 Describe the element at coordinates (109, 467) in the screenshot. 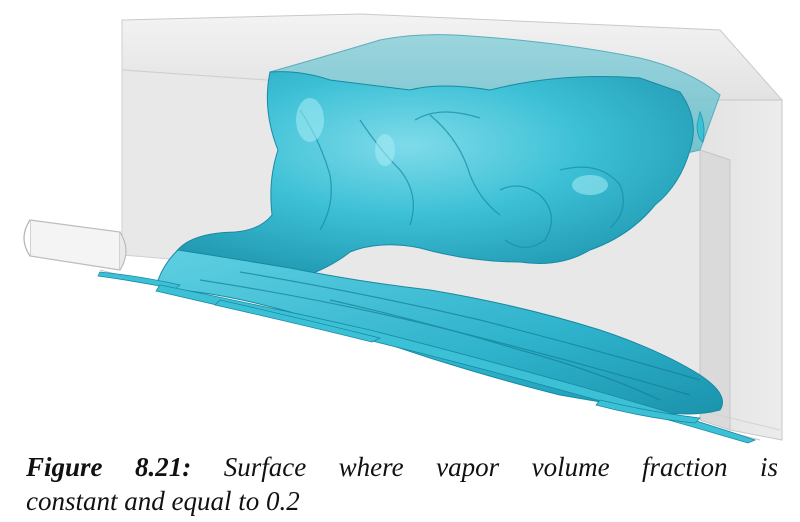

I see `figure-label: Figure 8.21:` at that location.